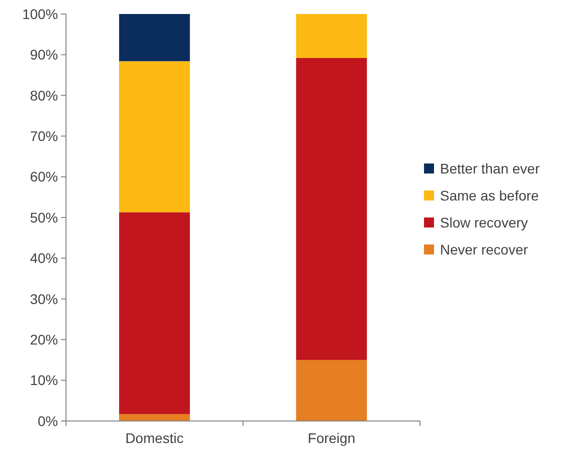  Describe the element at coordinates (44, 217) in the screenshot. I see `y-tick-label: 50%` at that location.